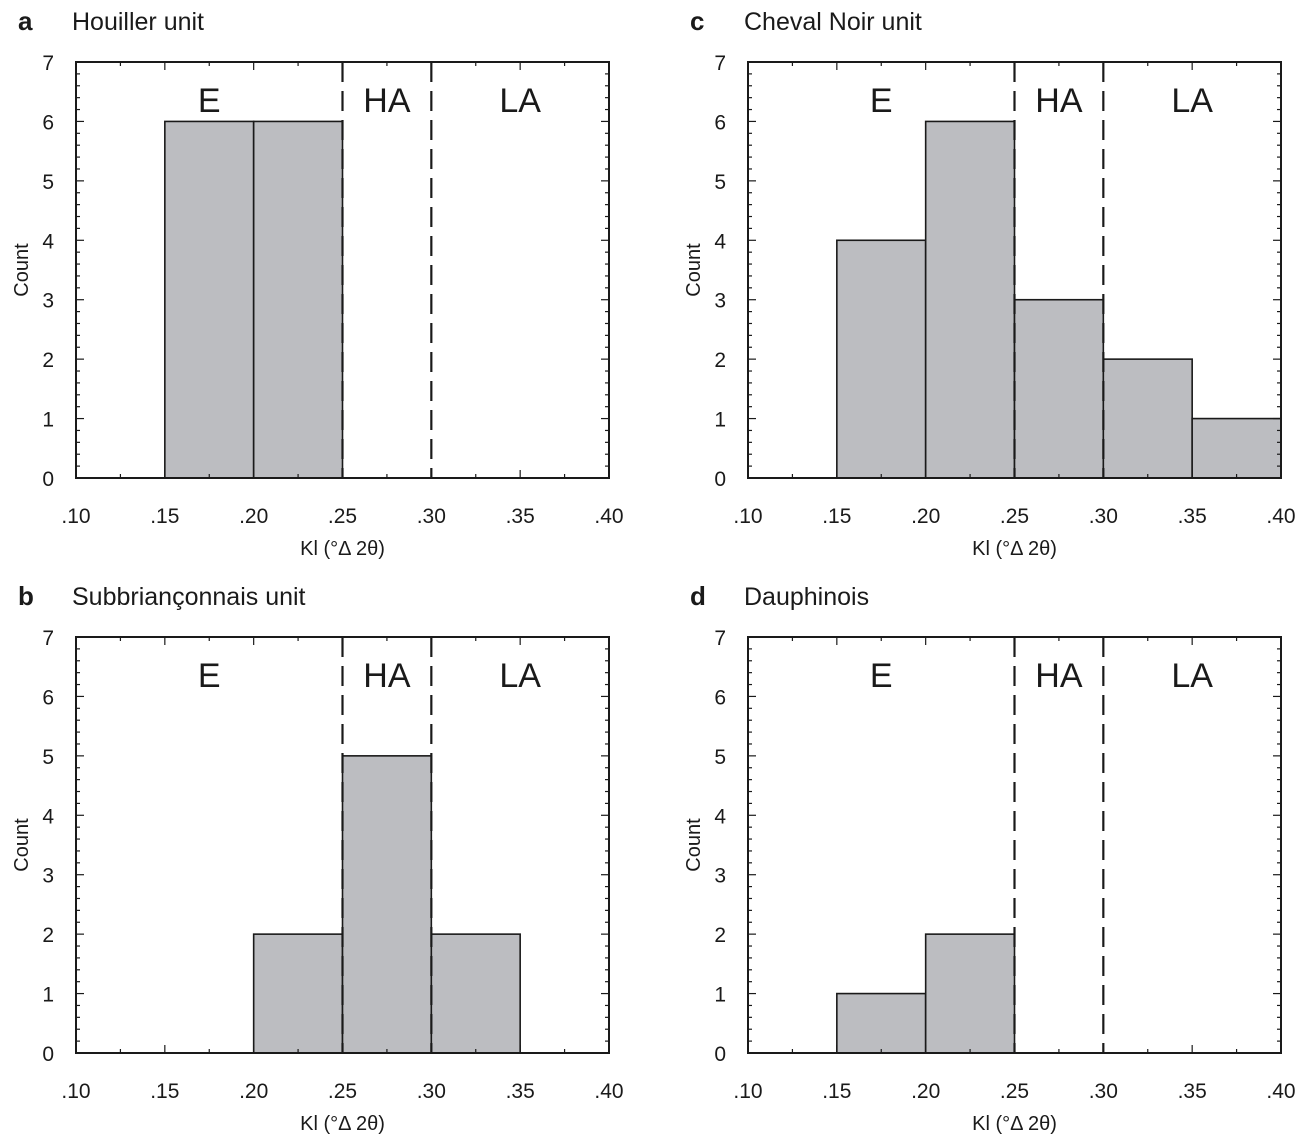 The image size is (1303, 1135). Describe the element at coordinates (138, 22) in the screenshot. I see `panel-title: Houiller unit` at that location.